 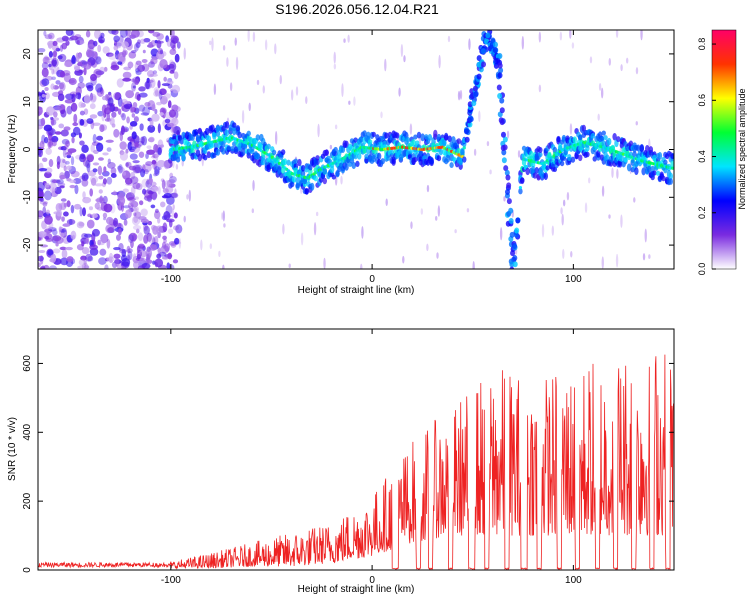 What do you see at coordinates (724, 149) in the screenshot?
I see `colorbar-gradient` at bounding box center [724, 149].